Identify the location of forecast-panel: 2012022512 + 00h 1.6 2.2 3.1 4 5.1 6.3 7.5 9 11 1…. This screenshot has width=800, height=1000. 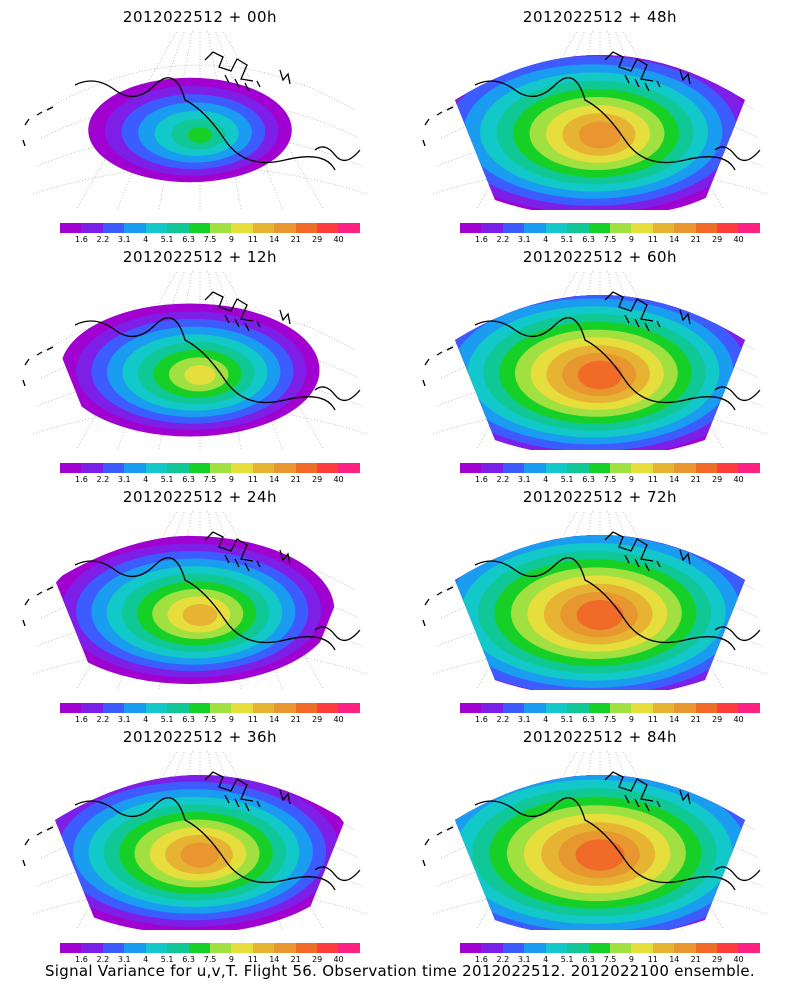
(200, 122).